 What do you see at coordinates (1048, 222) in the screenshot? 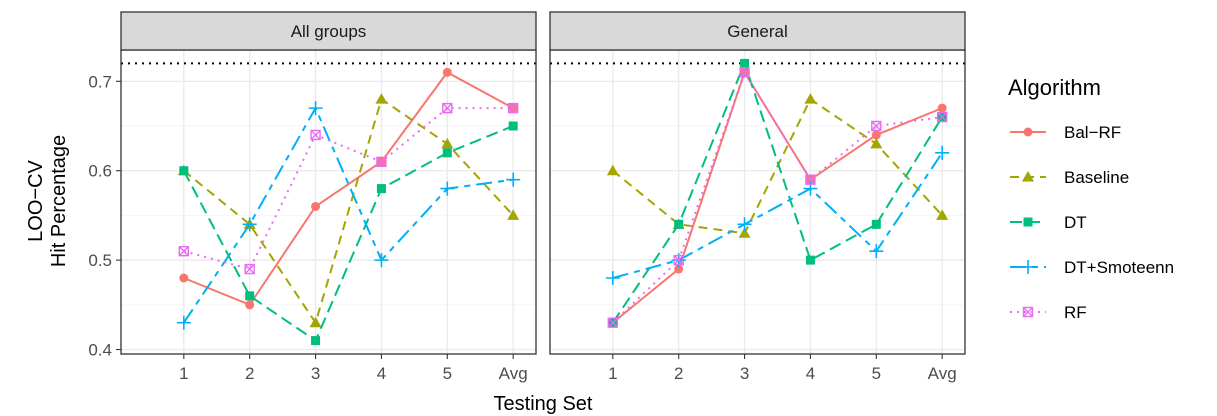
I see `legend-entry: DT` at bounding box center [1048, 222].